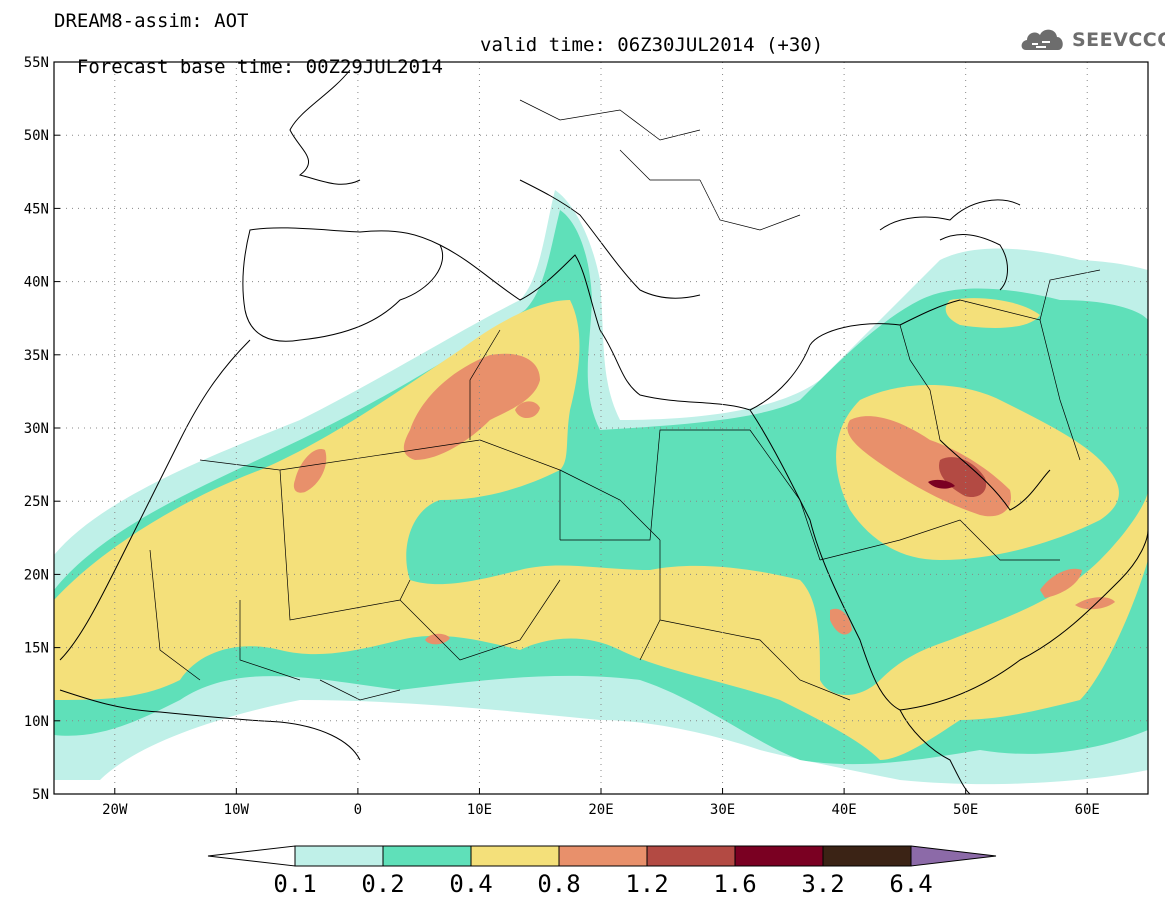  What do you see at coordinates (691, 856) in the screenshot?
I see `colorbar-bin-1.2-1.6` at bounding box center [691, 856].